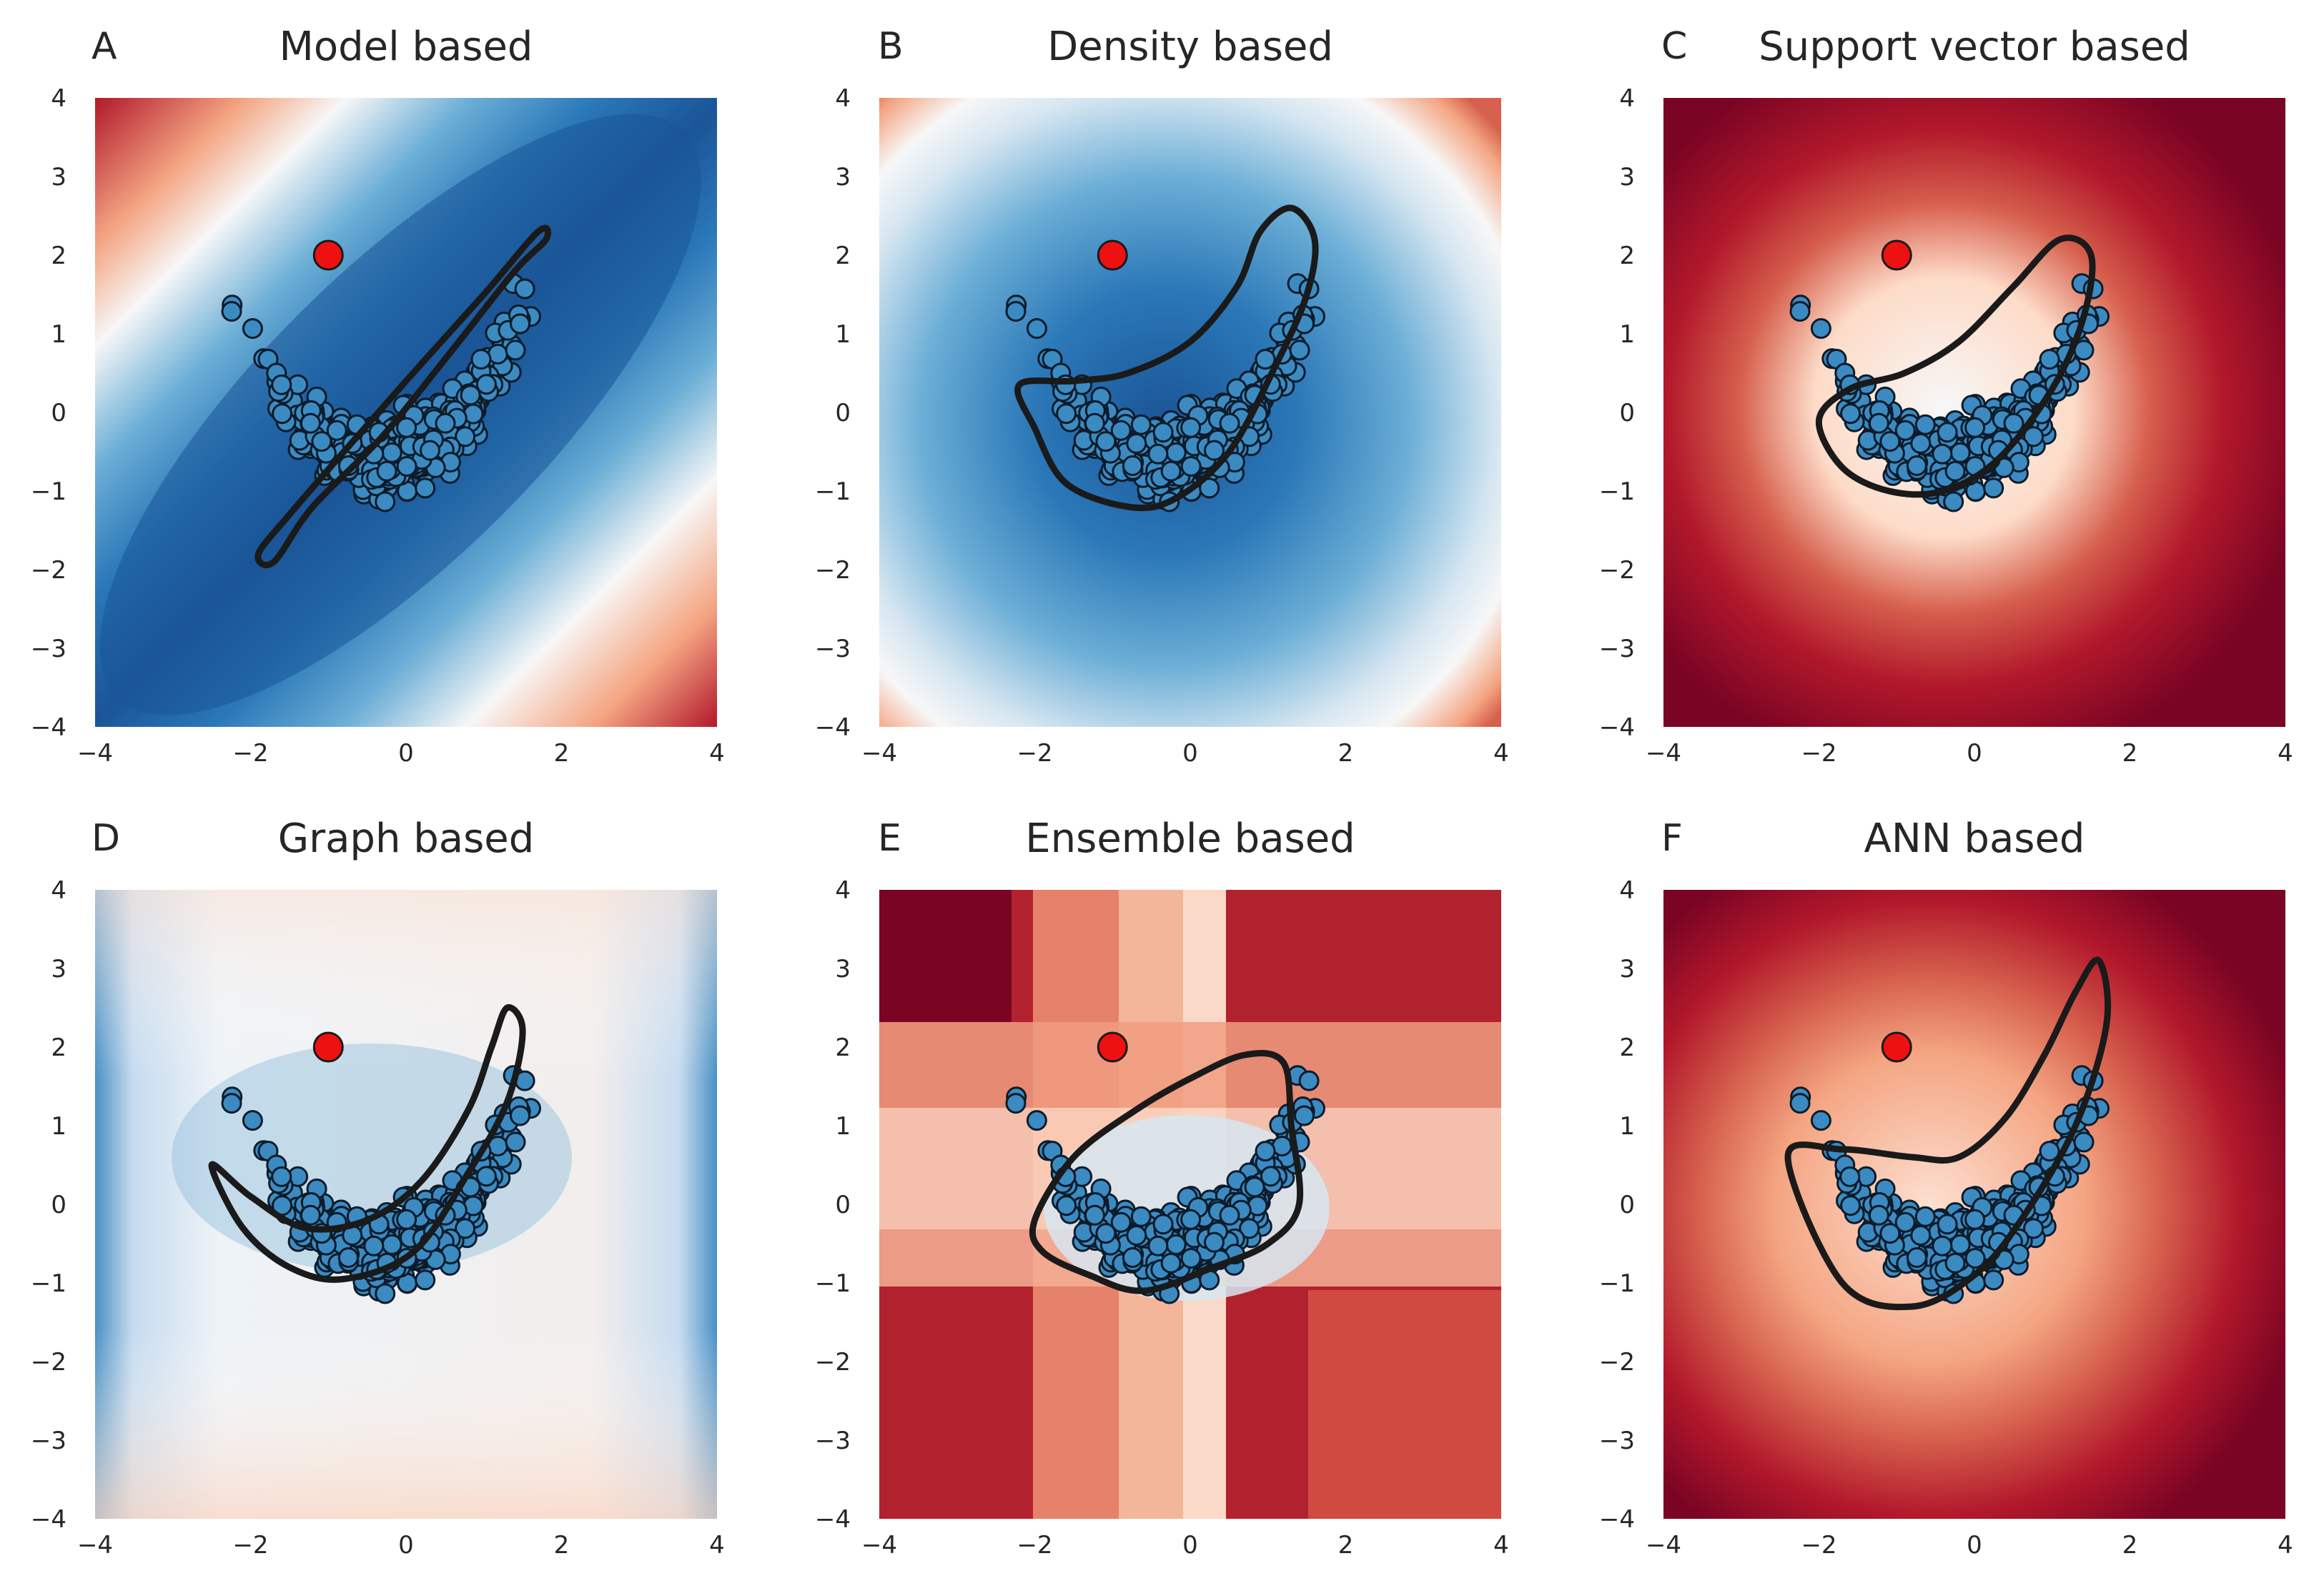 The image size is (2324, 1596). I want to click on panel-d-ytick: 1, so click(58, 1126).